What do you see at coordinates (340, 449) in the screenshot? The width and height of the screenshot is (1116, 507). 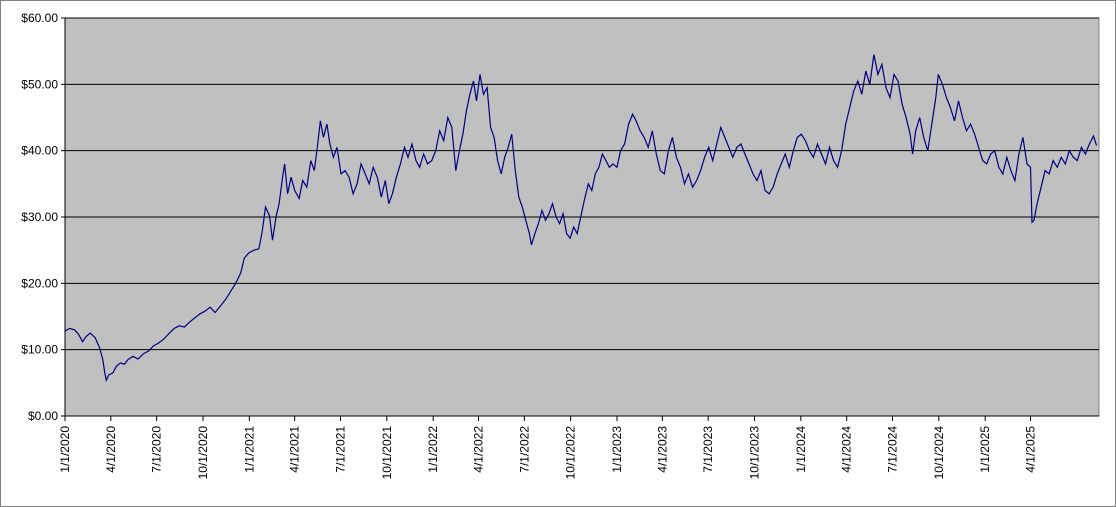 I see `x-tick-label: 7/1/2021` at bounding box center [340, 449].